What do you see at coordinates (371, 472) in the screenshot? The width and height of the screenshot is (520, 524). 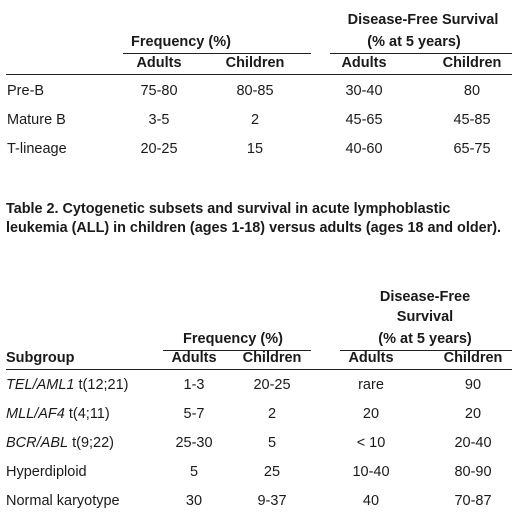 I see `cell-dfs-adults: 10-40` at bounding box center [371, 472].